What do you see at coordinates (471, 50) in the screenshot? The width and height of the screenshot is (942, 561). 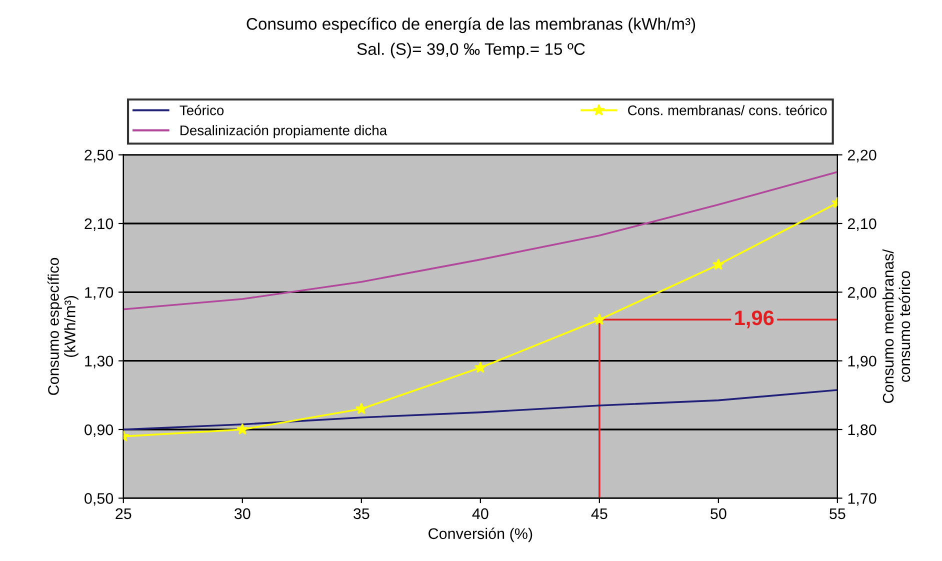 I see `chart-subtitle: Sal. (S)= 39,0 ‰ Temp.= 15 ºC` at bounding box center [471, 50].